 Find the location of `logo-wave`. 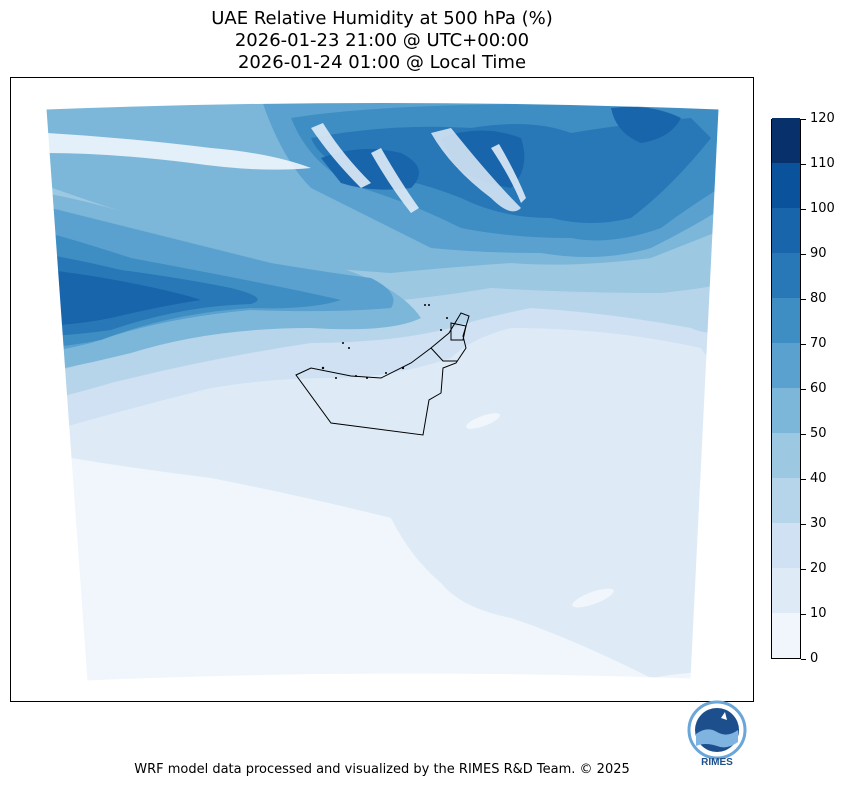

logo-wave is located at coordinates (717, 738).